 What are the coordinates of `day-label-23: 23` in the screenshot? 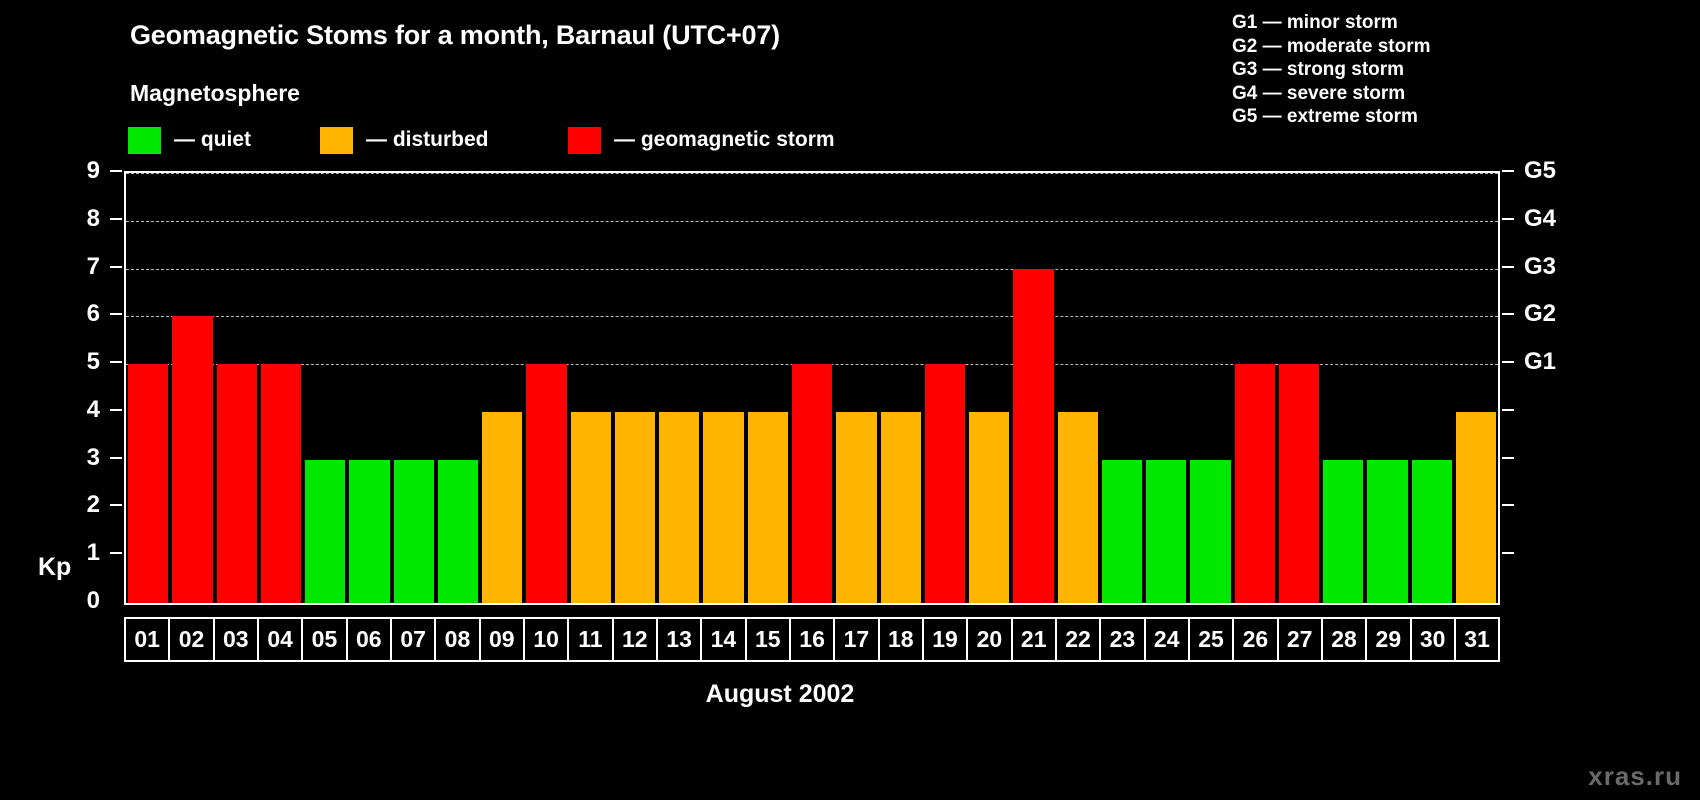 It's located at (1123, 639).